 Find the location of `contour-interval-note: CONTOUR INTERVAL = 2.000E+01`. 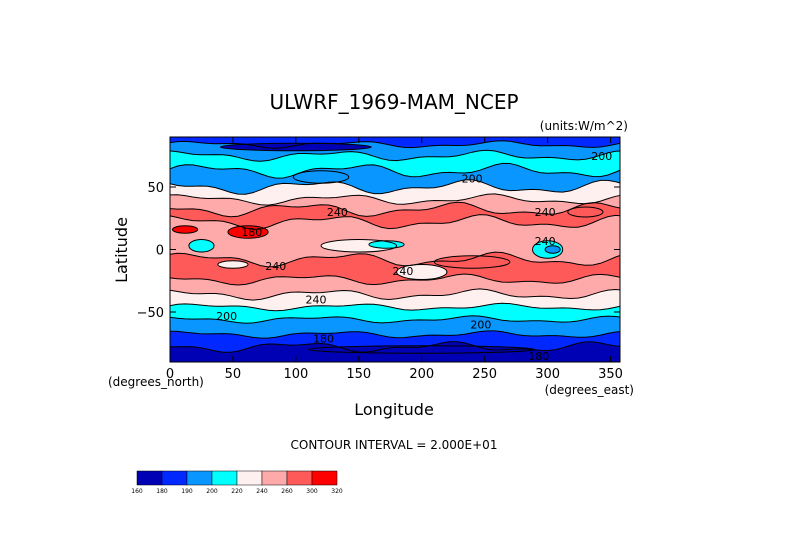

contour-interval-note: CONTOUR INTERVAL = 2.000E+01 is located at coordinates (394, 445).